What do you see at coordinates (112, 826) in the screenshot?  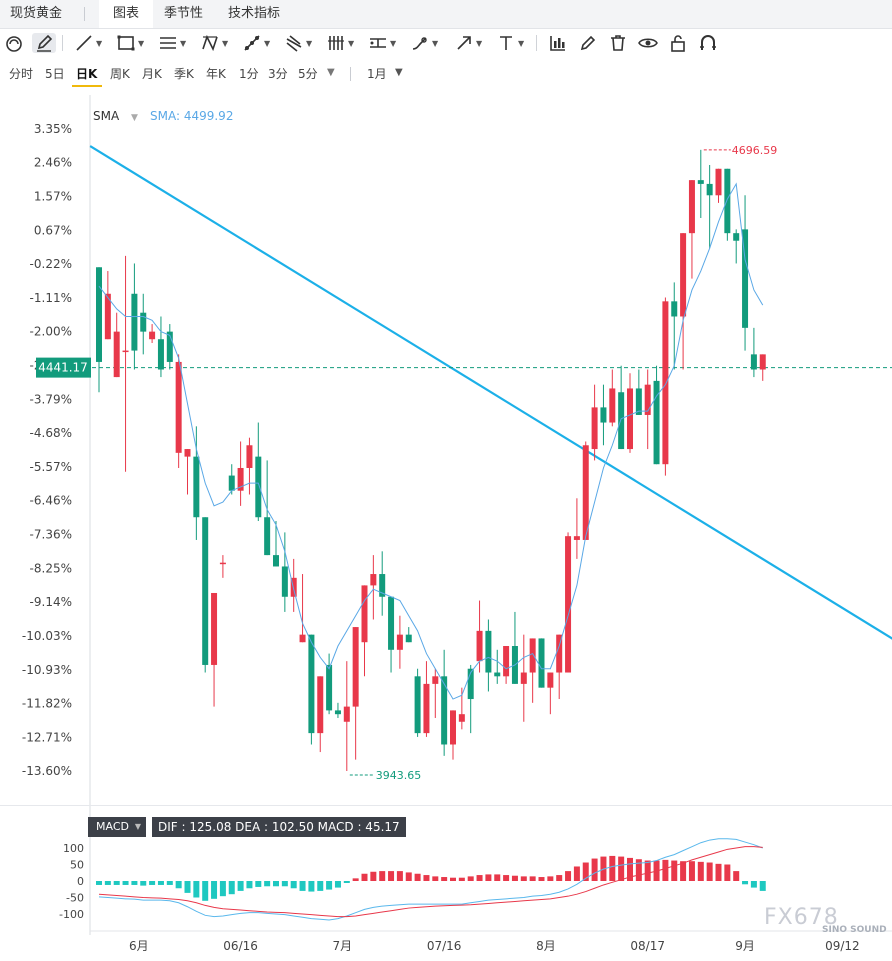 I see `macd-label: MACD` at bounding box center [112, 826].